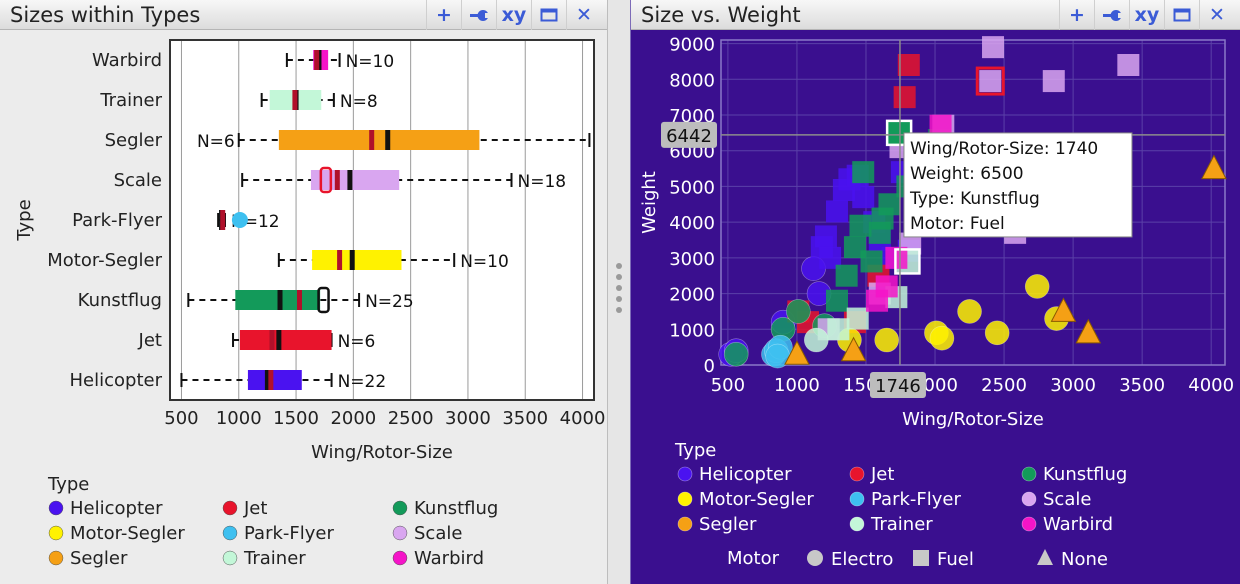 Image resolution: width=1240 pixels, height=584 pixels. Describe the element at coordinates (541, 182) in the screenshot. I see `n-count-label: N=18` at that location.